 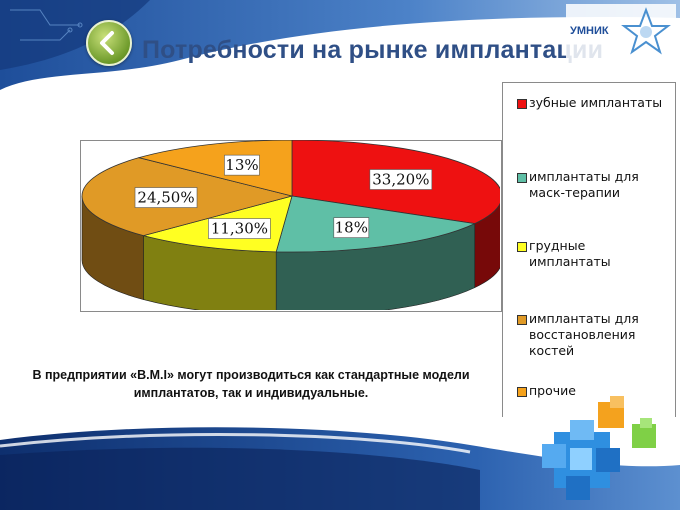 I want to click on svg-text: 24,50%, so click(x=165, y=198).